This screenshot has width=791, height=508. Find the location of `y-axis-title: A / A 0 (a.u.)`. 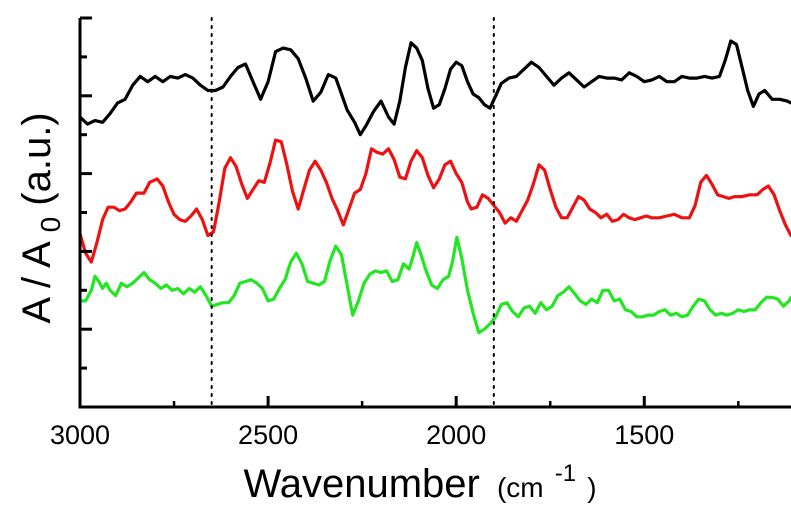

y-axis-title: A / A 0 (a.u.) is located at coordinates (42, 217).